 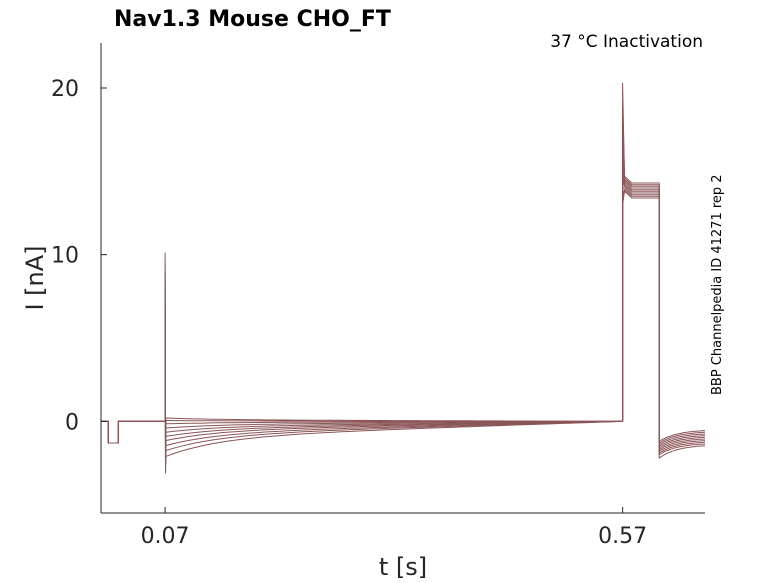 What do you see at coordinates (35, 277) in the screenshot?
I see `y-axis-label: I [nA]` at bounding box center [35, 277].